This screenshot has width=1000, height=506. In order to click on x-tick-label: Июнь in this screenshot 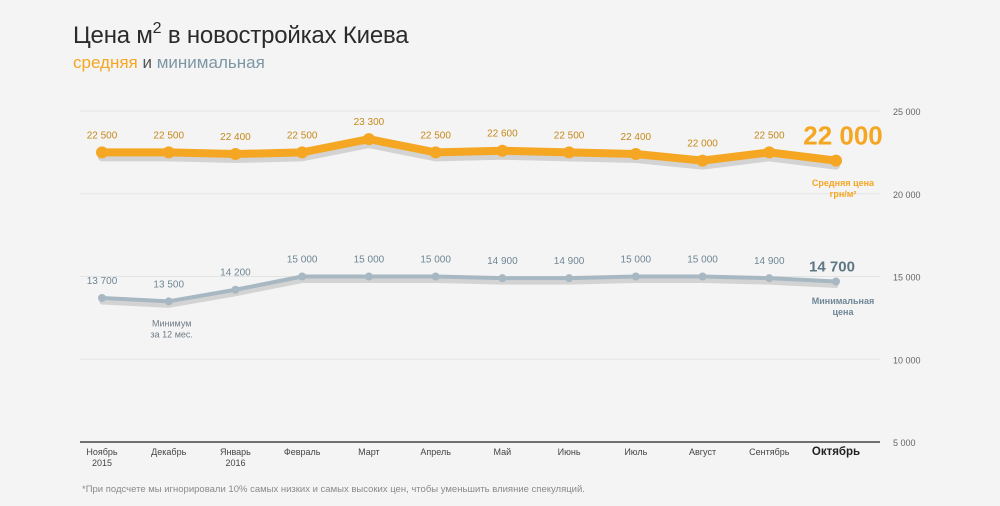, I will do `click(569, 452)`.